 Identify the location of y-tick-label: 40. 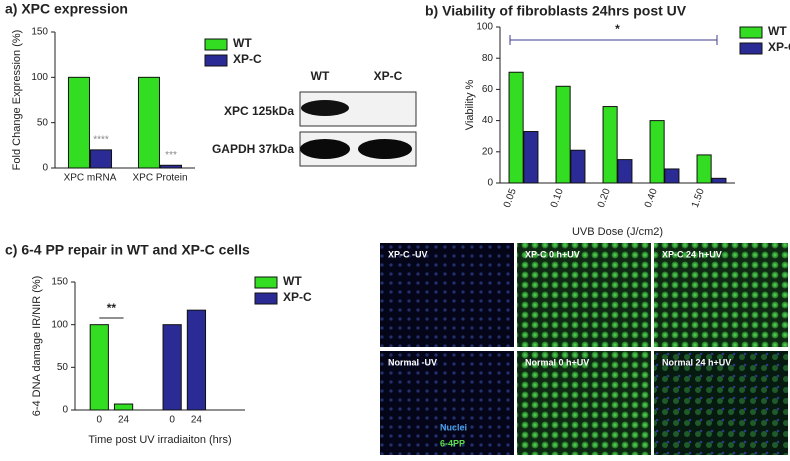
(488, 120).